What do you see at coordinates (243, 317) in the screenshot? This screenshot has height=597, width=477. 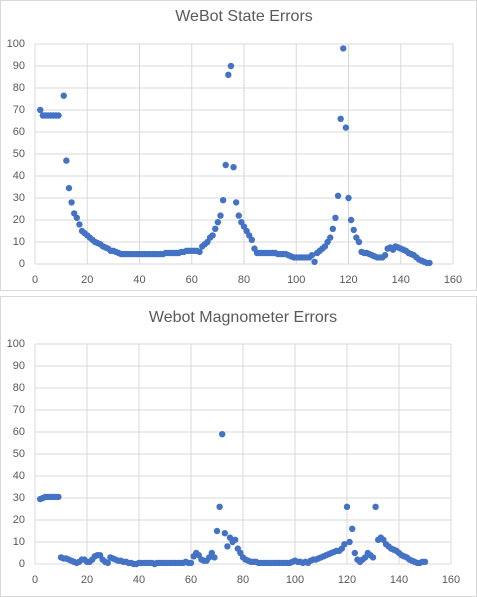 I see `chart-title: Webot Magnometer Errors` at bounding box center [243, 317].